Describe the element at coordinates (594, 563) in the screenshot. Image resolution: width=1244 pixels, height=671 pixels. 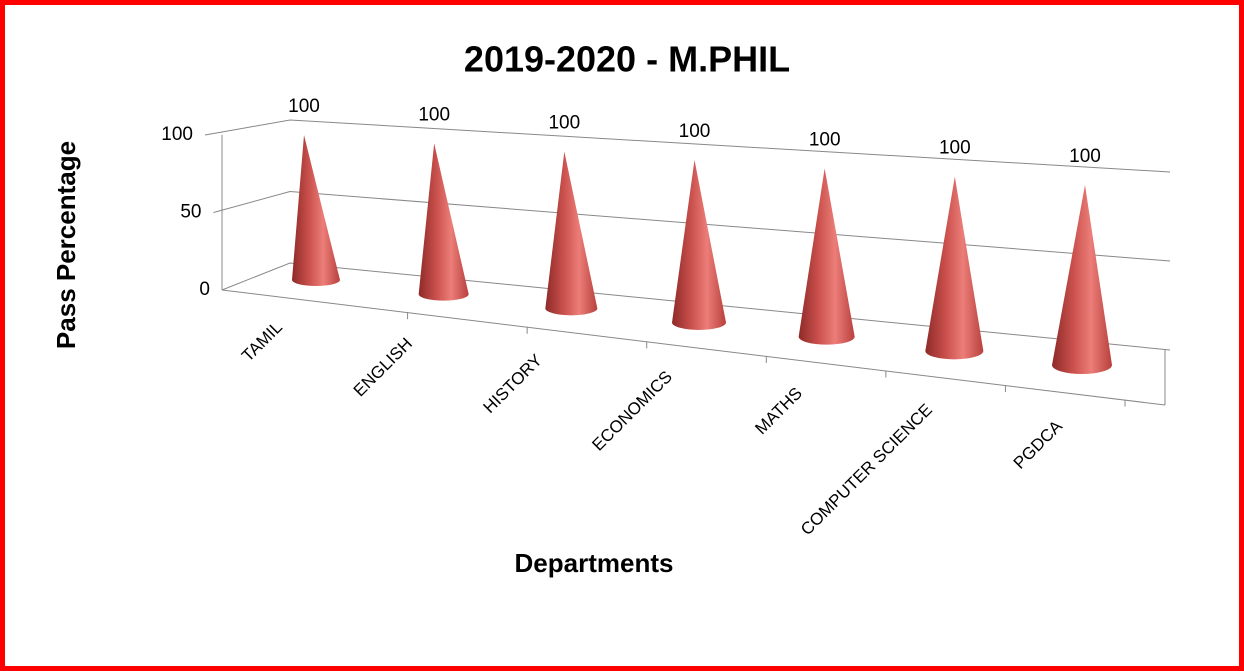
I see `x-axis-title: Departments` at that location.